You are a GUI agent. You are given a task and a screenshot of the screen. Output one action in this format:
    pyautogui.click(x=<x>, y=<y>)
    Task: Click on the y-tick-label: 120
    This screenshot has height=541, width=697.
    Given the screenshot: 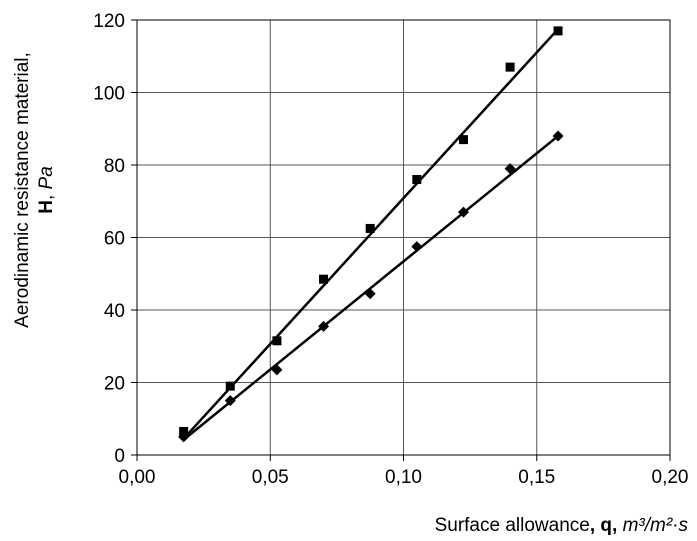 What is the action you would take?
    pyautogui.click(x=109, y=21)
    